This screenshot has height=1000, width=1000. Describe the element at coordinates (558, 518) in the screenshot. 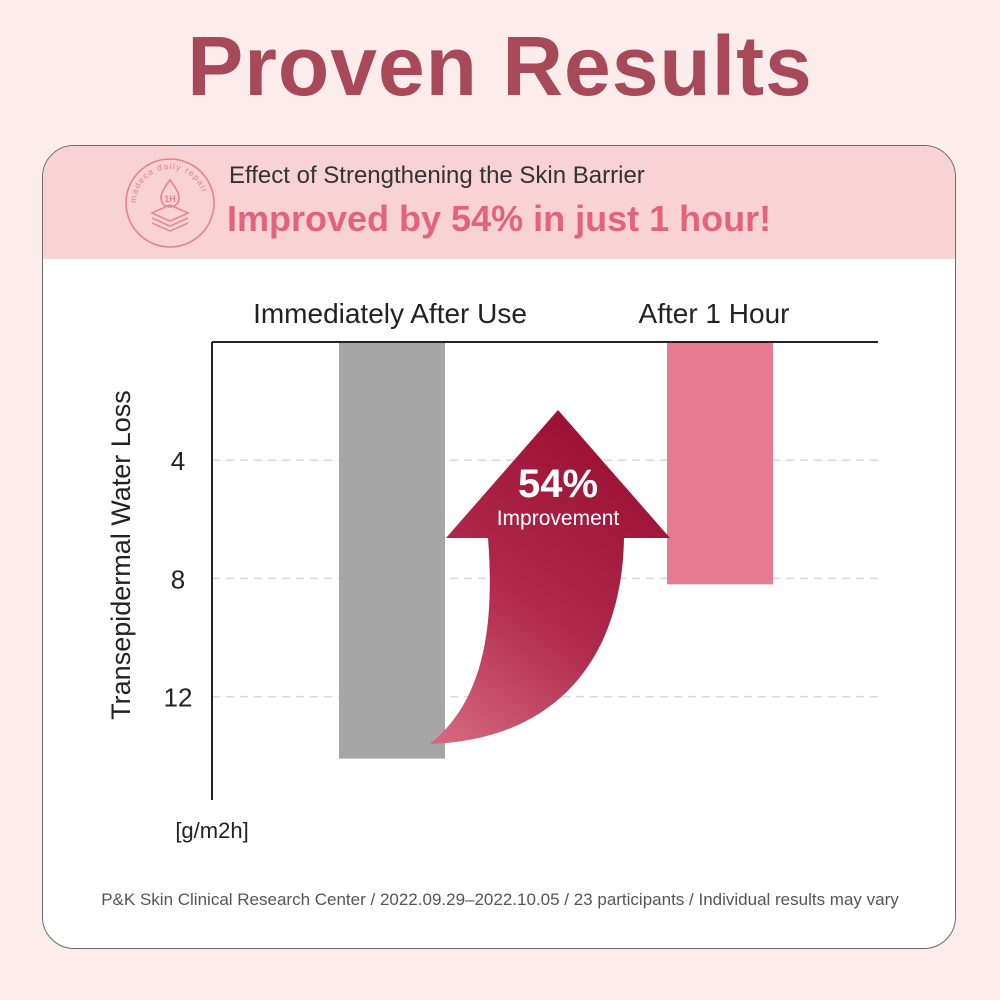

I see `improvement-text: Improvement` at that location.